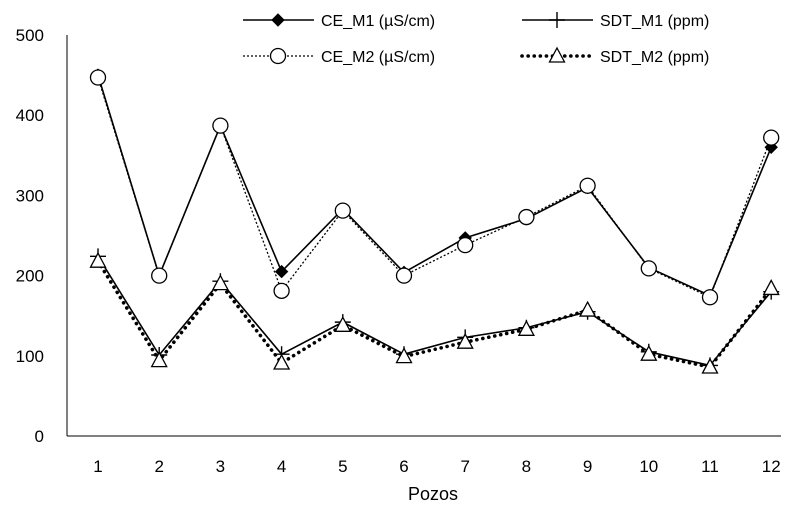 Image resolution: width=786 pixels, height=506 pixels. What do you see at coordinates (30, 195) in the screenshot?
I see `y-tick-label: 300` at bounding box center [30, 195].